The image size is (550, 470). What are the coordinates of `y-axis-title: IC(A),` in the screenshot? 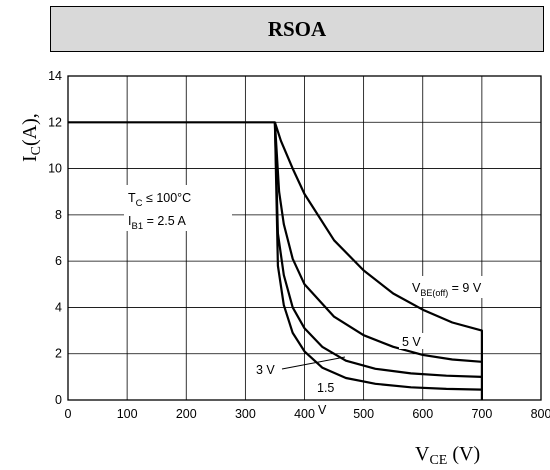 It's located at (31, 137).